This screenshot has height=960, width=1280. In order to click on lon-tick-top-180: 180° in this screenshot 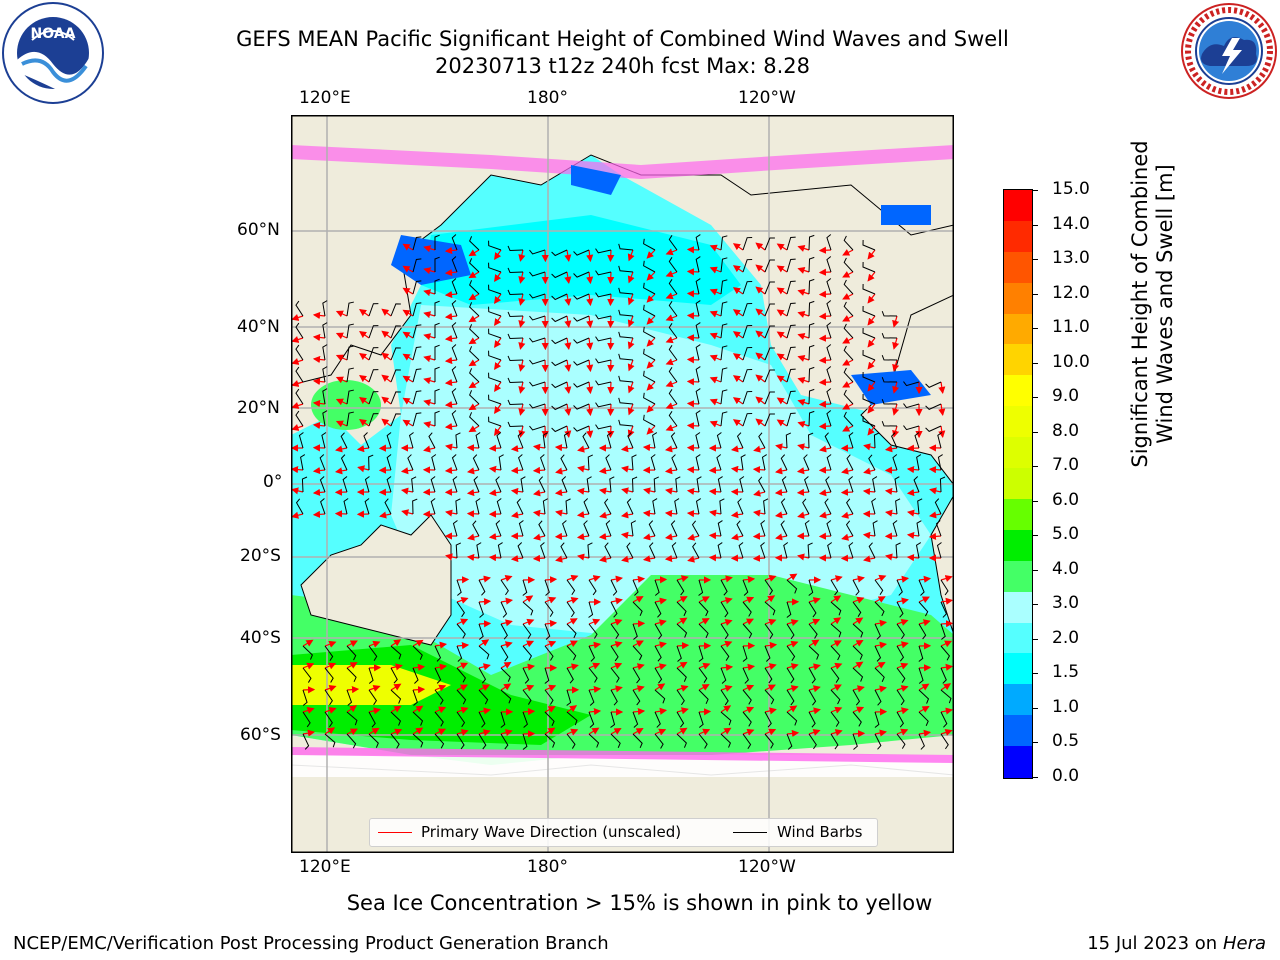, I will do `click(547, 98)`.